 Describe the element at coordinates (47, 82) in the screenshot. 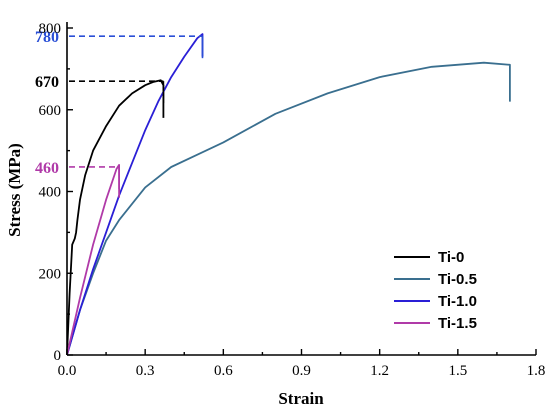

I see `annotation-label-670: 670` at that location.